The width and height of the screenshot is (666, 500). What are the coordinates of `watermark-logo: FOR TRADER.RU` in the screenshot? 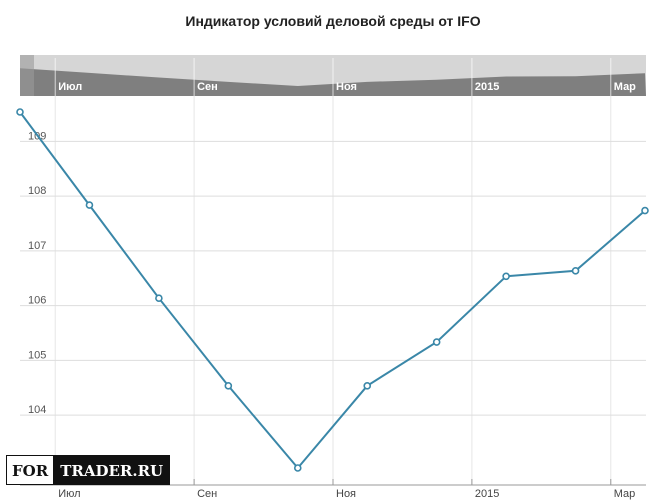 It's located at (88, 470).